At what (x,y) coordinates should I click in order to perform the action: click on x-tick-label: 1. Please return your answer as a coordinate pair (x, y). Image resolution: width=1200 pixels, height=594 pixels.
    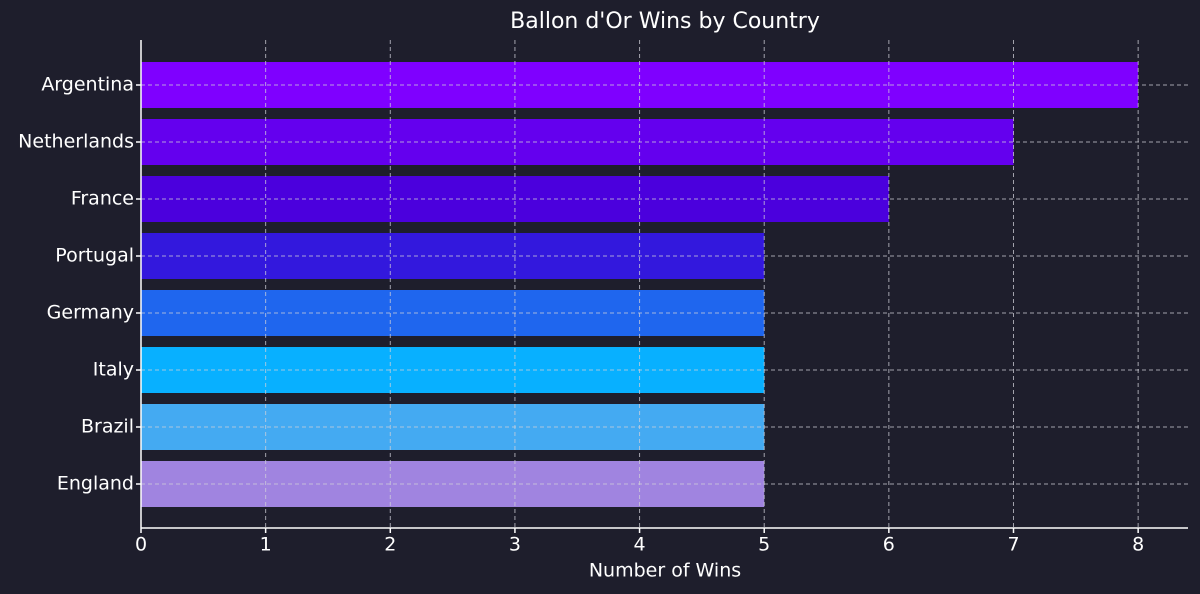
    Looking at the image, I should click on (266, 545).